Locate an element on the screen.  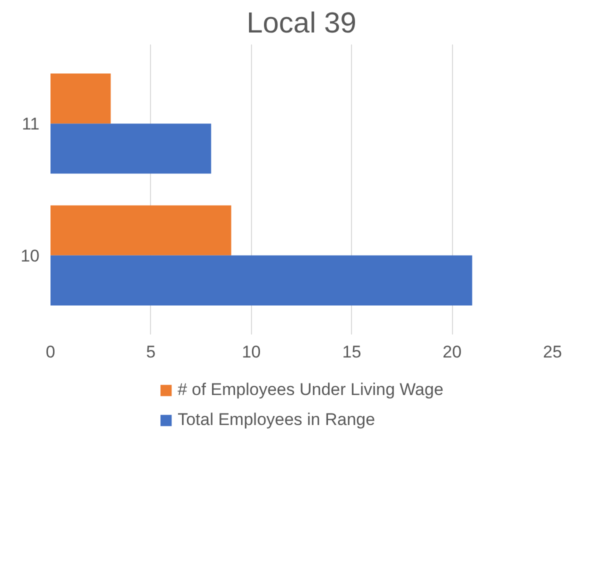
legend-label: Total Employees in Range is located at coordinates (277, 420).